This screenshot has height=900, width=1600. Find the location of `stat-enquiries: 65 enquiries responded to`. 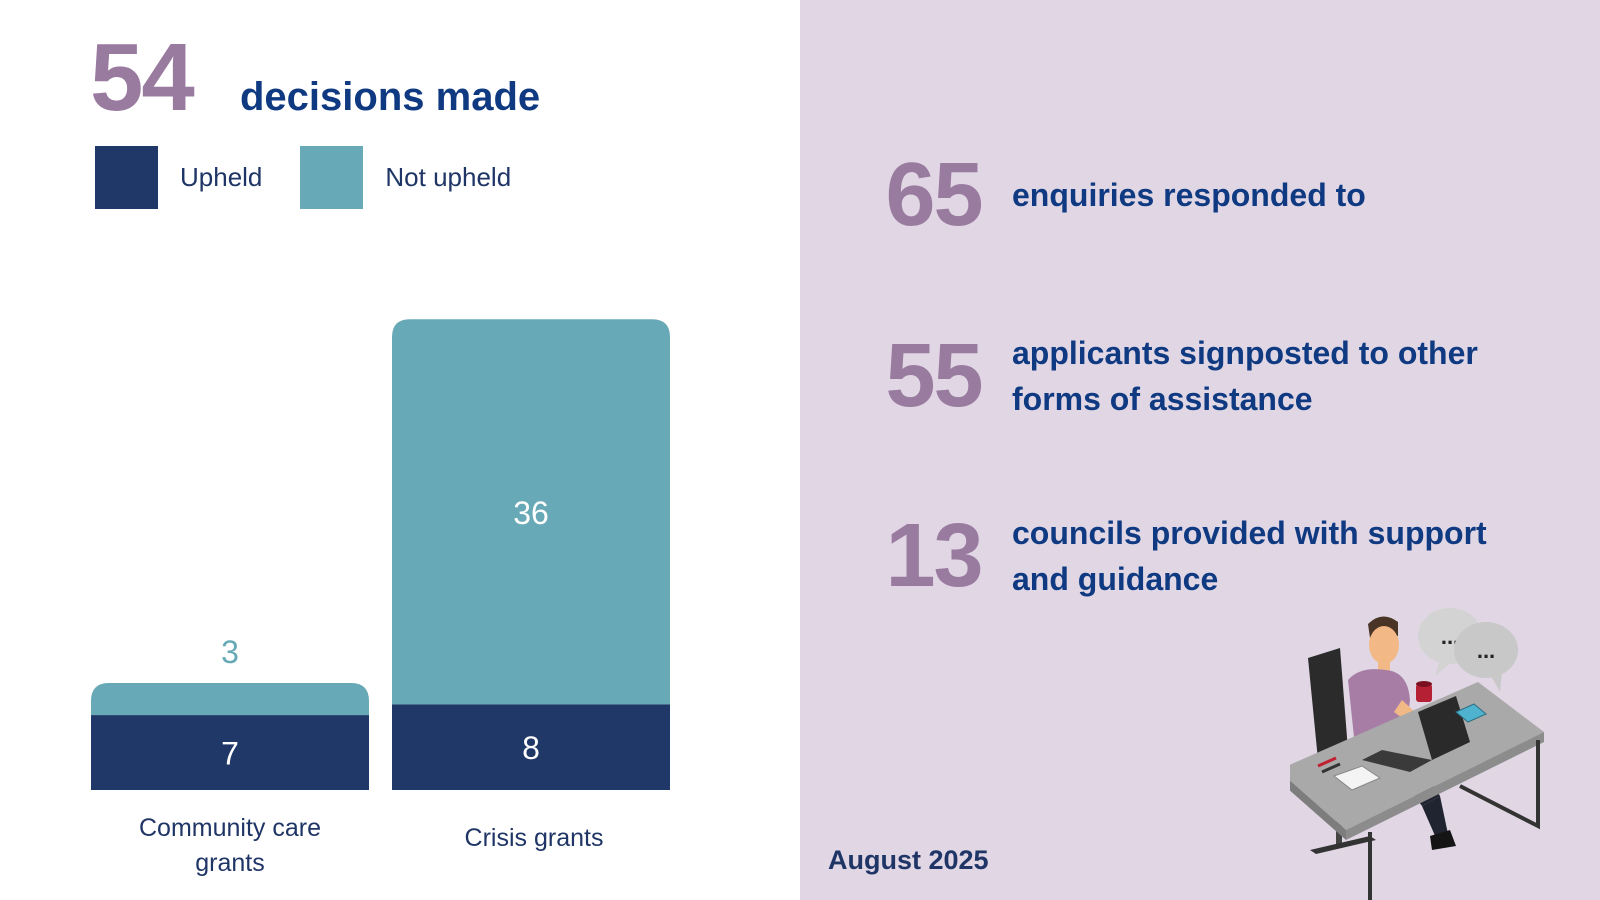

stat-enquiries: 65 enquiries responded to is located at coordinates (1203, 195).